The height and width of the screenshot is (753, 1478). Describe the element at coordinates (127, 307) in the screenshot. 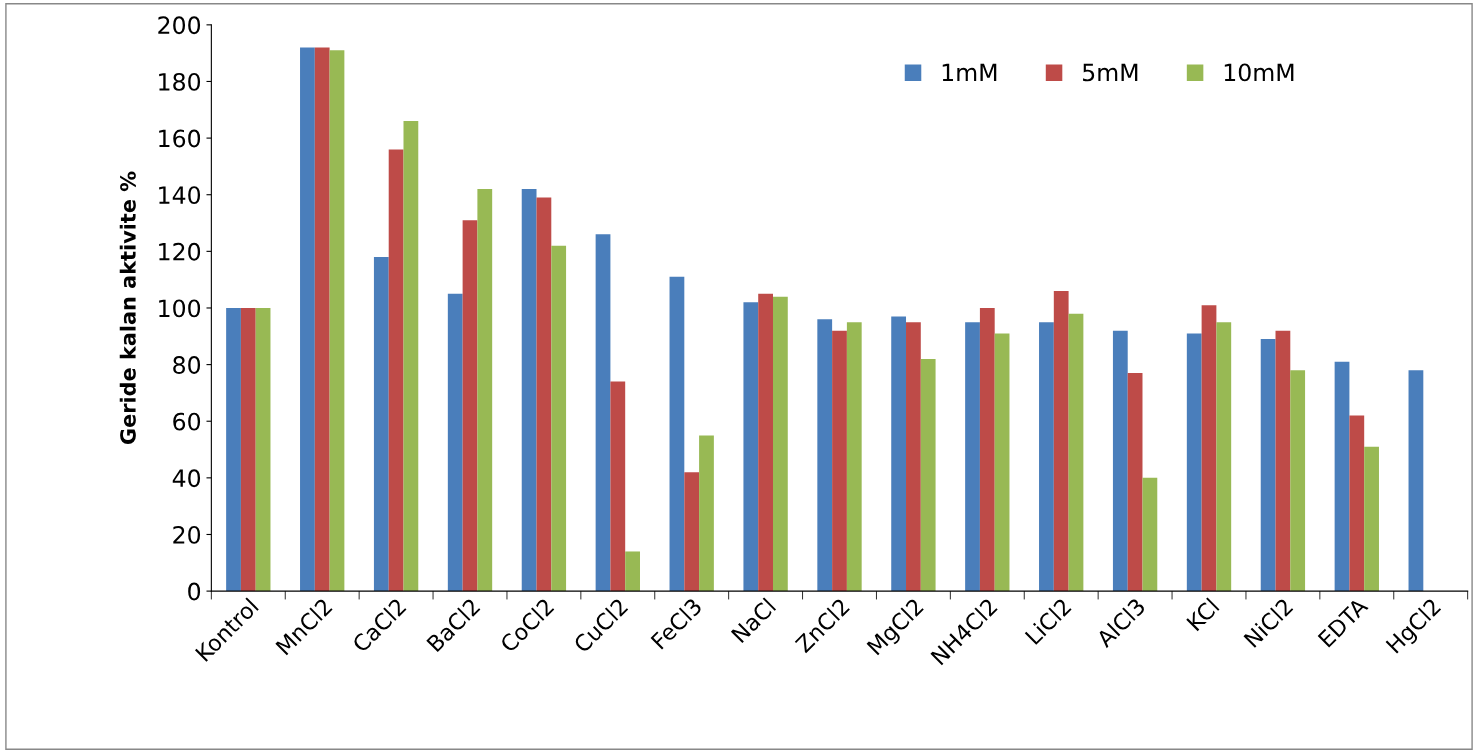

I see `y-axis-title: Geride kalan aktivite %` at that location.